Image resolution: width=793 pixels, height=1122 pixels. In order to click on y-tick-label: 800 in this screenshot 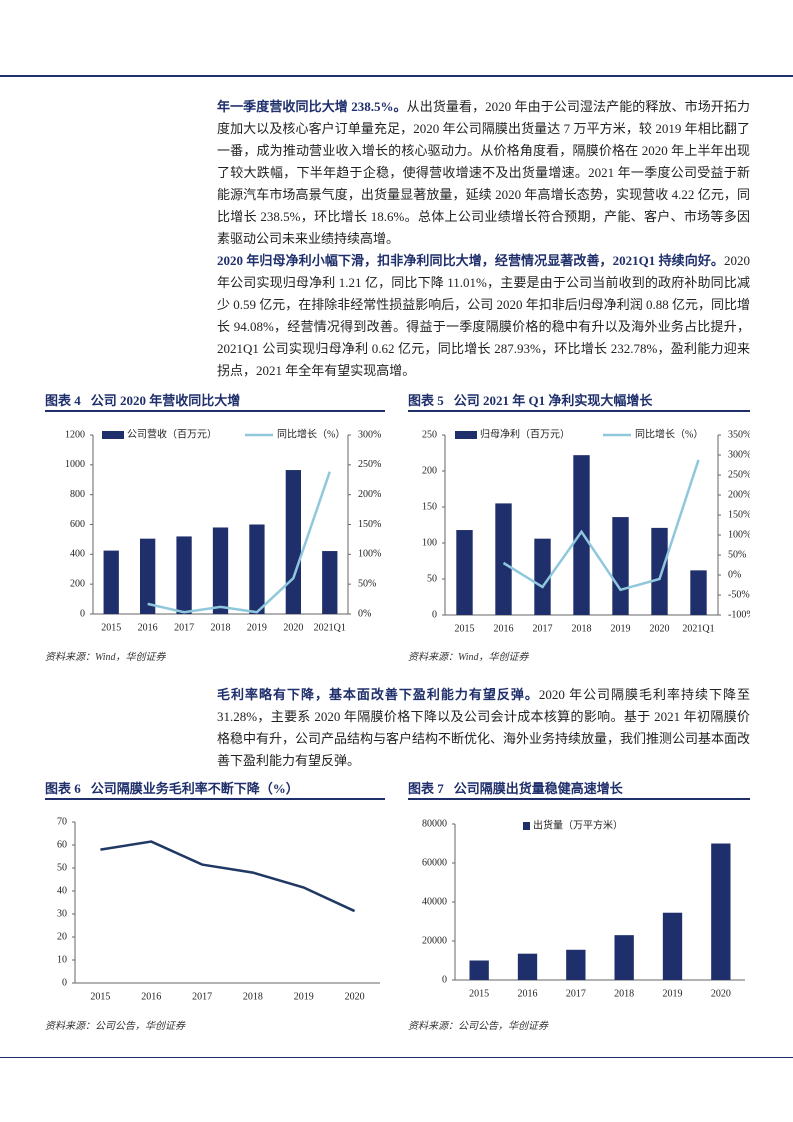, I will do `click(77, 494)`.